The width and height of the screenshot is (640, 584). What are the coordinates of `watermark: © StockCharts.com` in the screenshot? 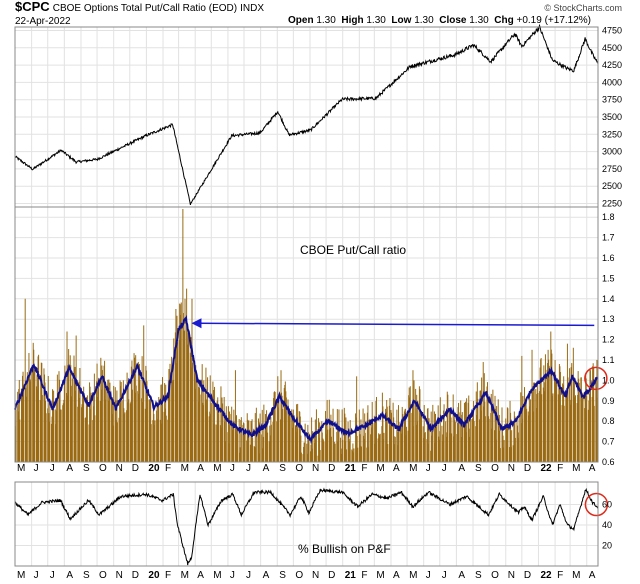 It's located at (583, 8).